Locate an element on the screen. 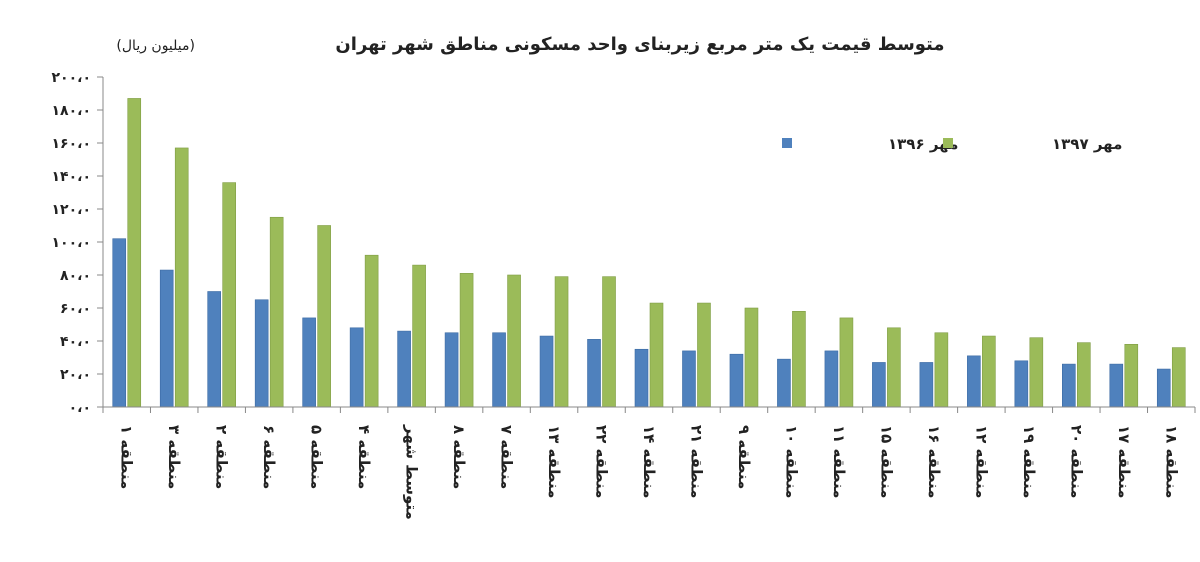  y-tick-label: ۱۴۰،۰ is located at coordinates (72, 177).